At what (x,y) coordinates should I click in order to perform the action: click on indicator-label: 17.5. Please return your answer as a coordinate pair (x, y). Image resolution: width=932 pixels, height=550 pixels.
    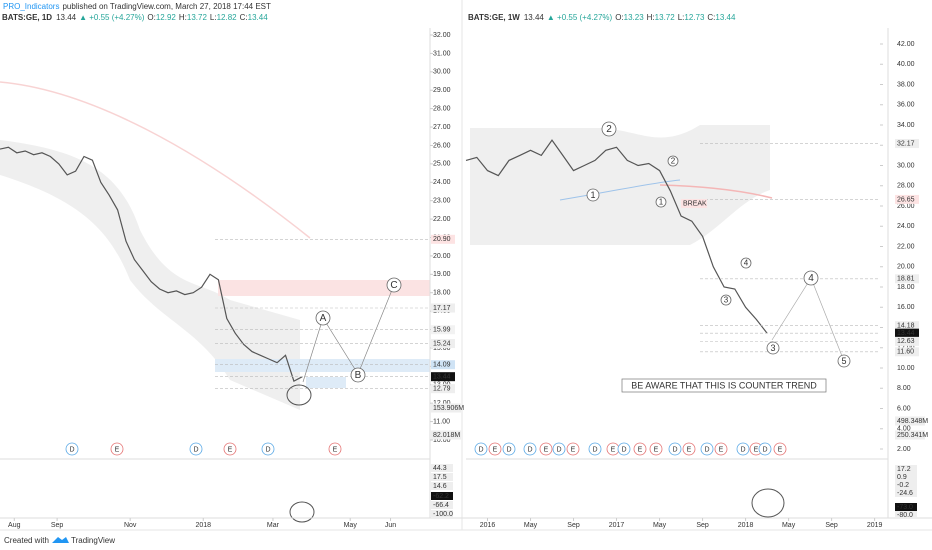
    Looking at the image, I should click on (440, 477).